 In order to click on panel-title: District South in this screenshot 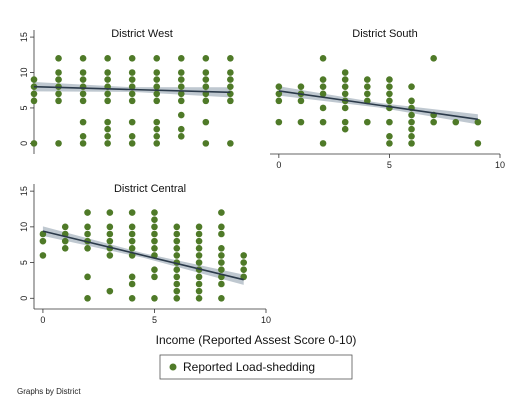, I will do `click(384, 34)`.